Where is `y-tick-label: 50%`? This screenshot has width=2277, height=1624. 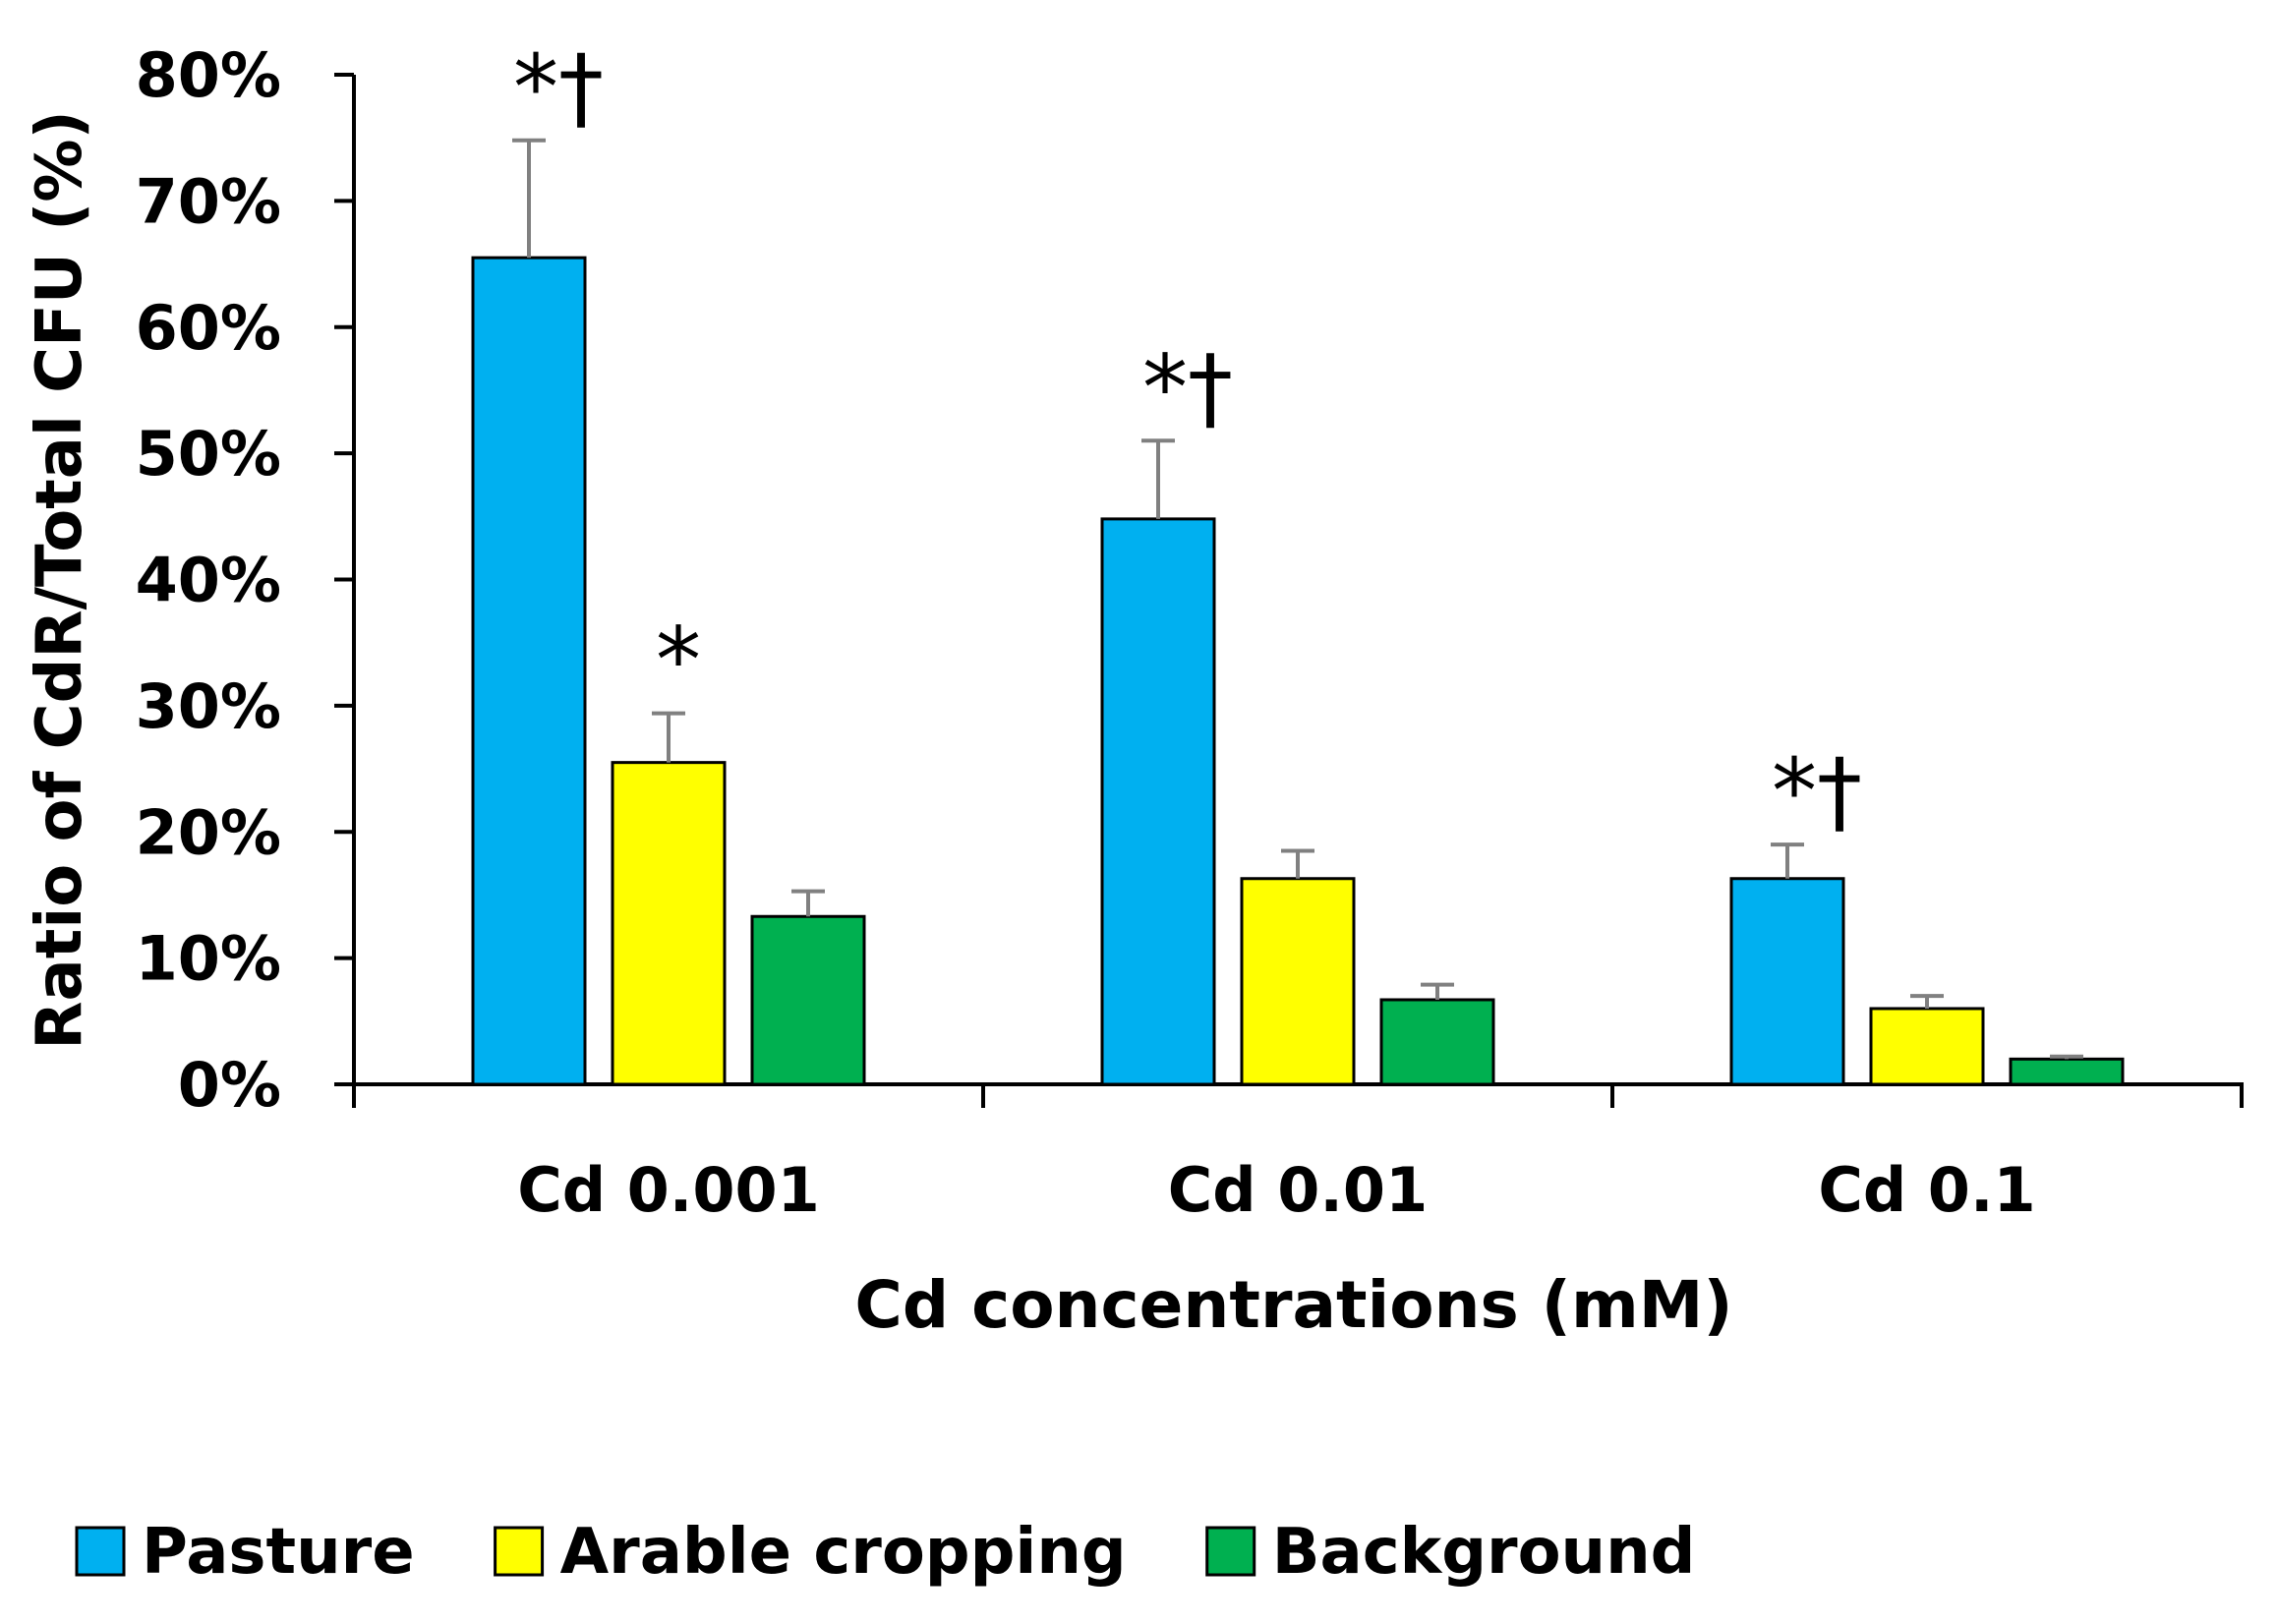 y-tick-label: 50% is located at coordinates (208, 454).